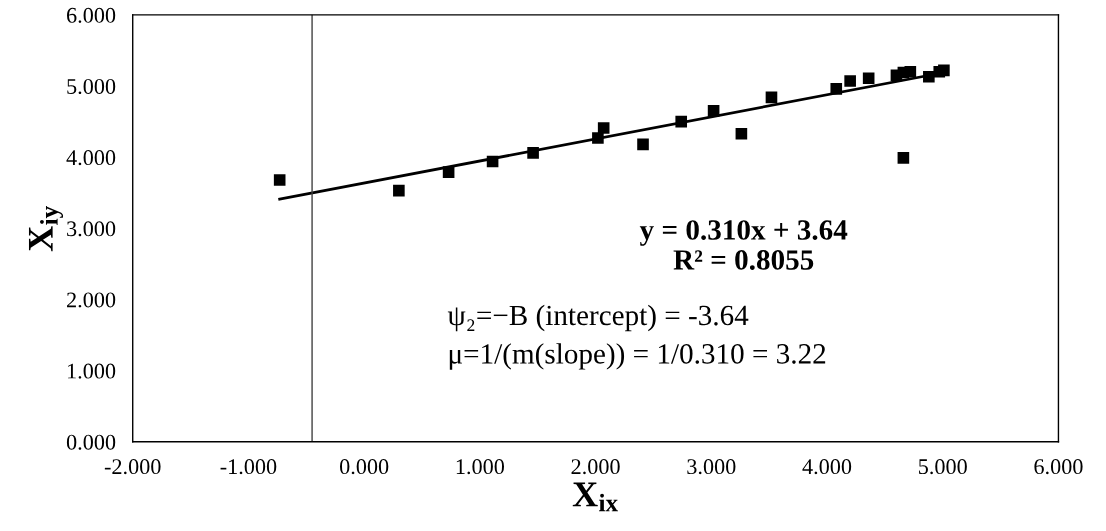 Image resolution: width=1106 pixels, height=531 pixels. I want to click on y-tick-label: 4.000, so click(91, 158).